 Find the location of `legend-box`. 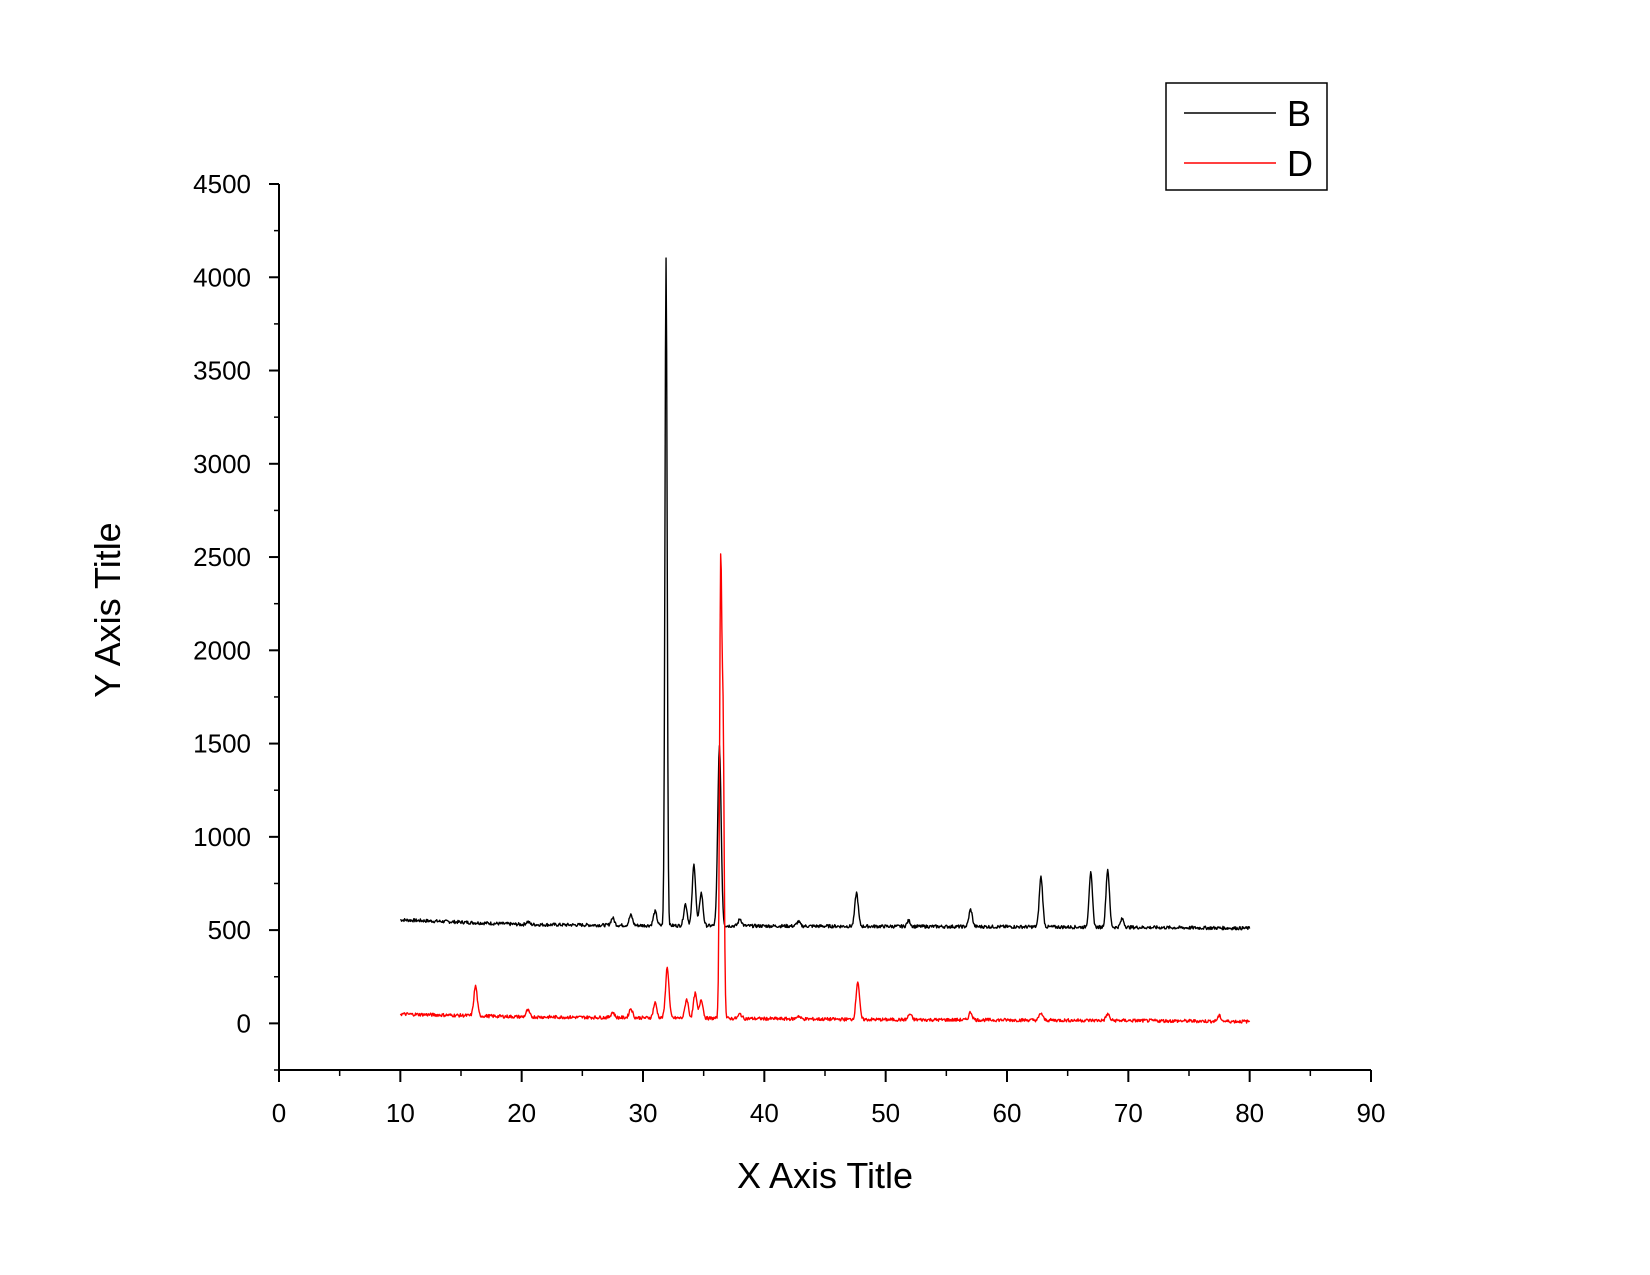

legend-box is located at coordinates (1246, 136).